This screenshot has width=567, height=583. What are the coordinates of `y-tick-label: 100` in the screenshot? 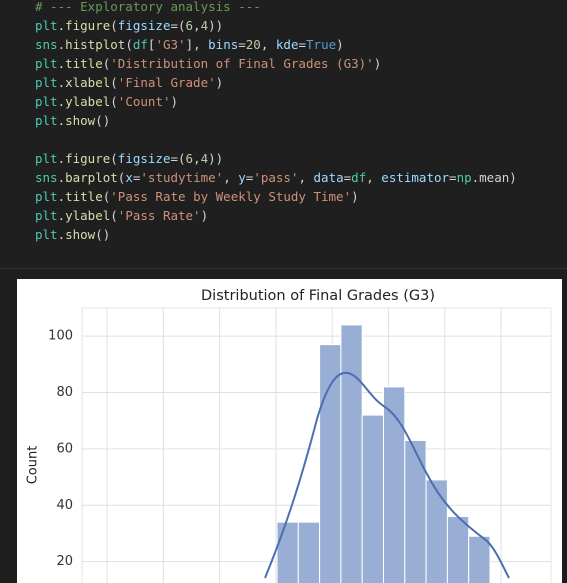 It's located at (60, 336).